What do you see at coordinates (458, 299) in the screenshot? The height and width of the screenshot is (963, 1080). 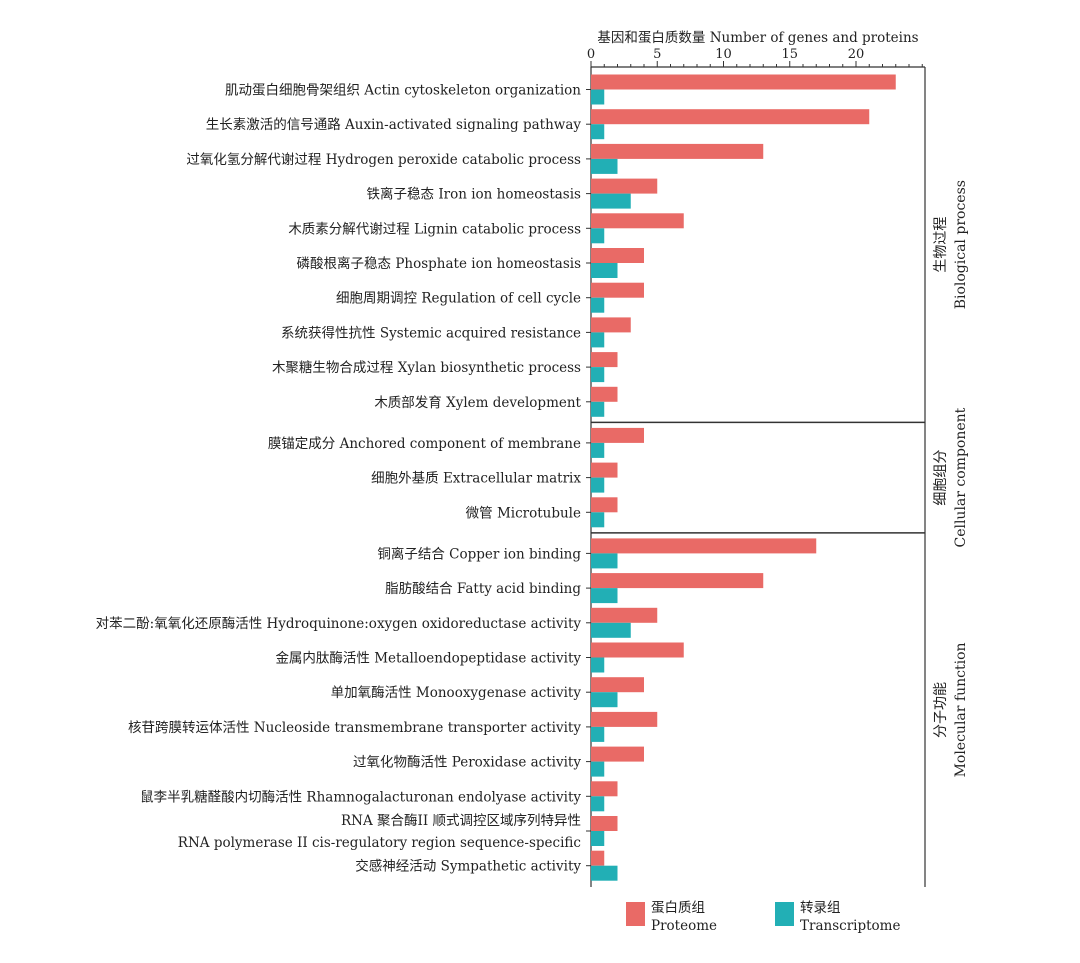 I see `category-label: 细胞周期调控 Regulation of cell cycle` at bounding box center [458, 299].